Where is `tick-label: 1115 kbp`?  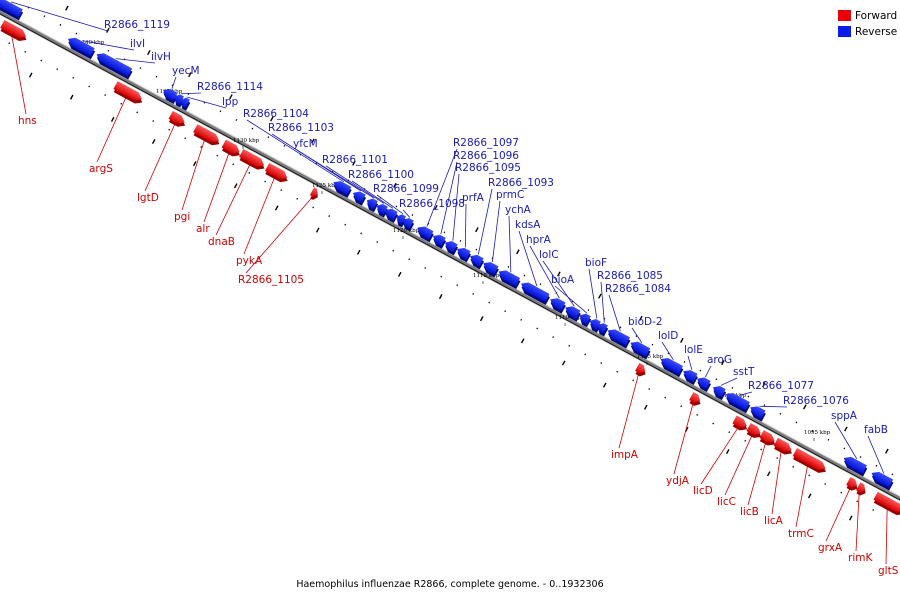 tick-label: 1115 kbp is located at coordinates (486, 276).